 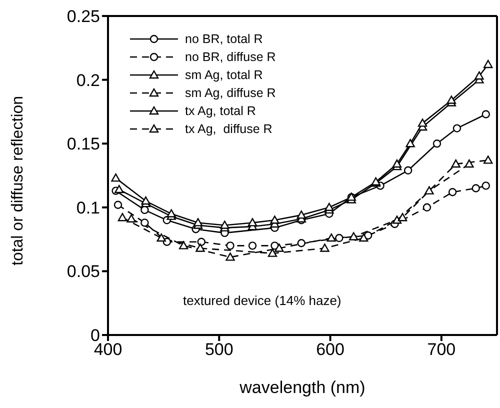 What do you see at coordinates (262, 300) in the screenshot?
I see `annotation: textured device (14% haze)` at bounding box center [262, 300].